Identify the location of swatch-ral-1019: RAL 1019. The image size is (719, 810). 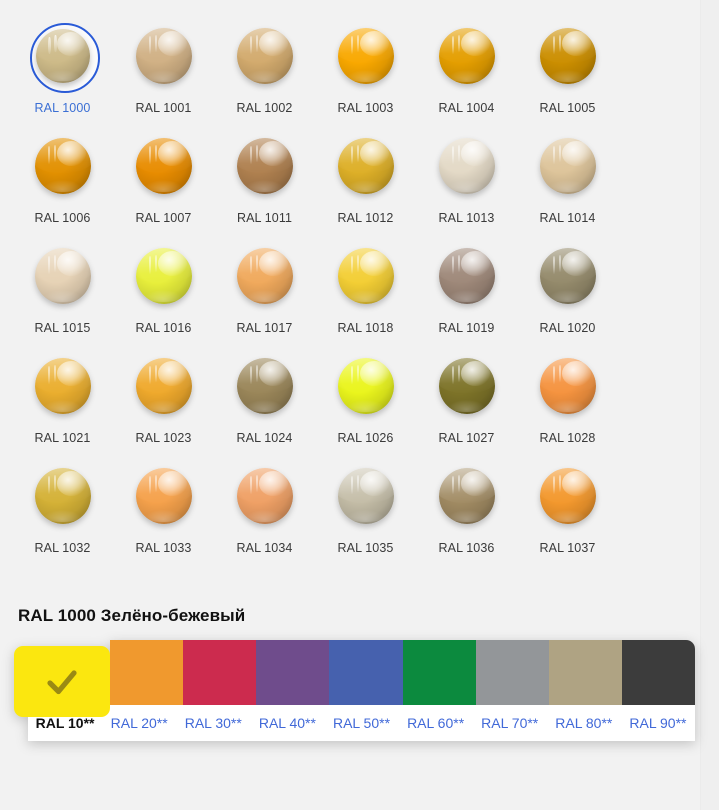
(466, 289).